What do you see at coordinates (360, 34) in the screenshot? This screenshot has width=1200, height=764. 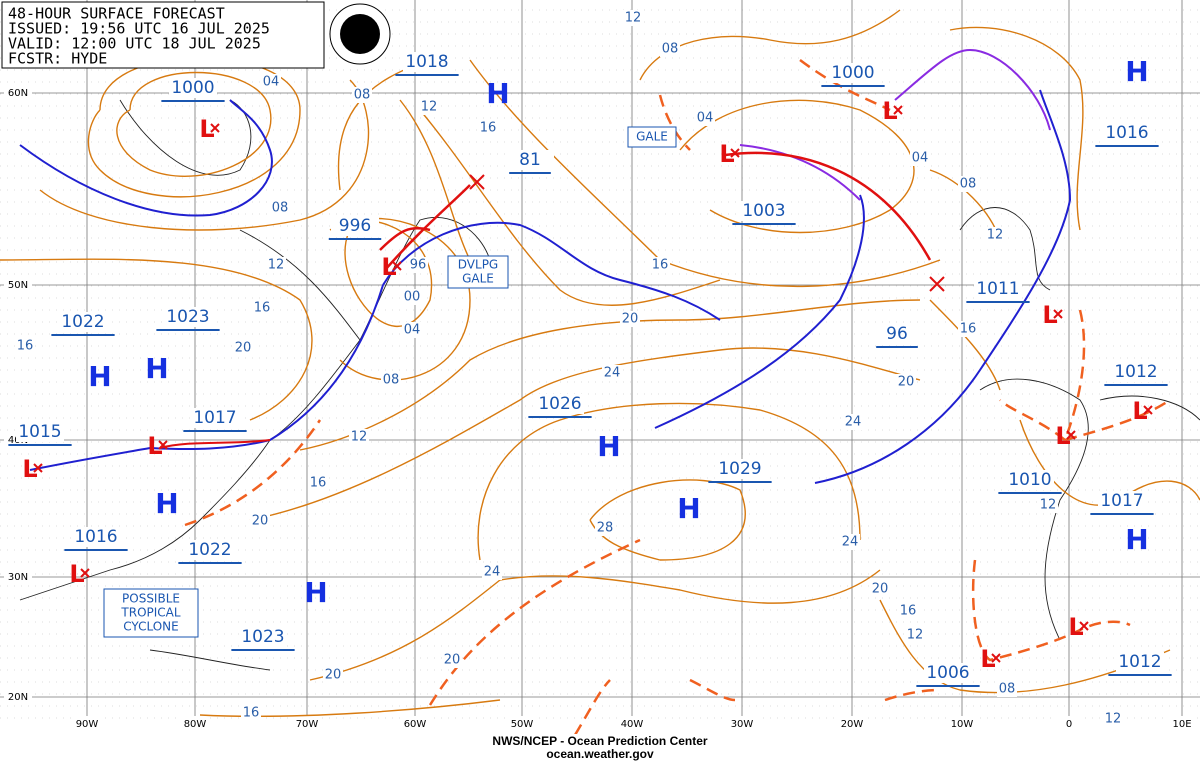 I see `noaa-logo-inner` at bounding box center [360, 34].